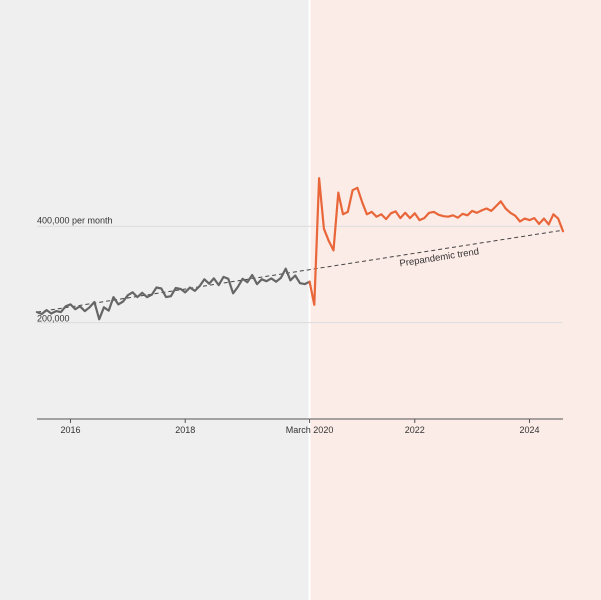  I want to click on x-tick-label-march-2020: March 2020, so click(310, 430).